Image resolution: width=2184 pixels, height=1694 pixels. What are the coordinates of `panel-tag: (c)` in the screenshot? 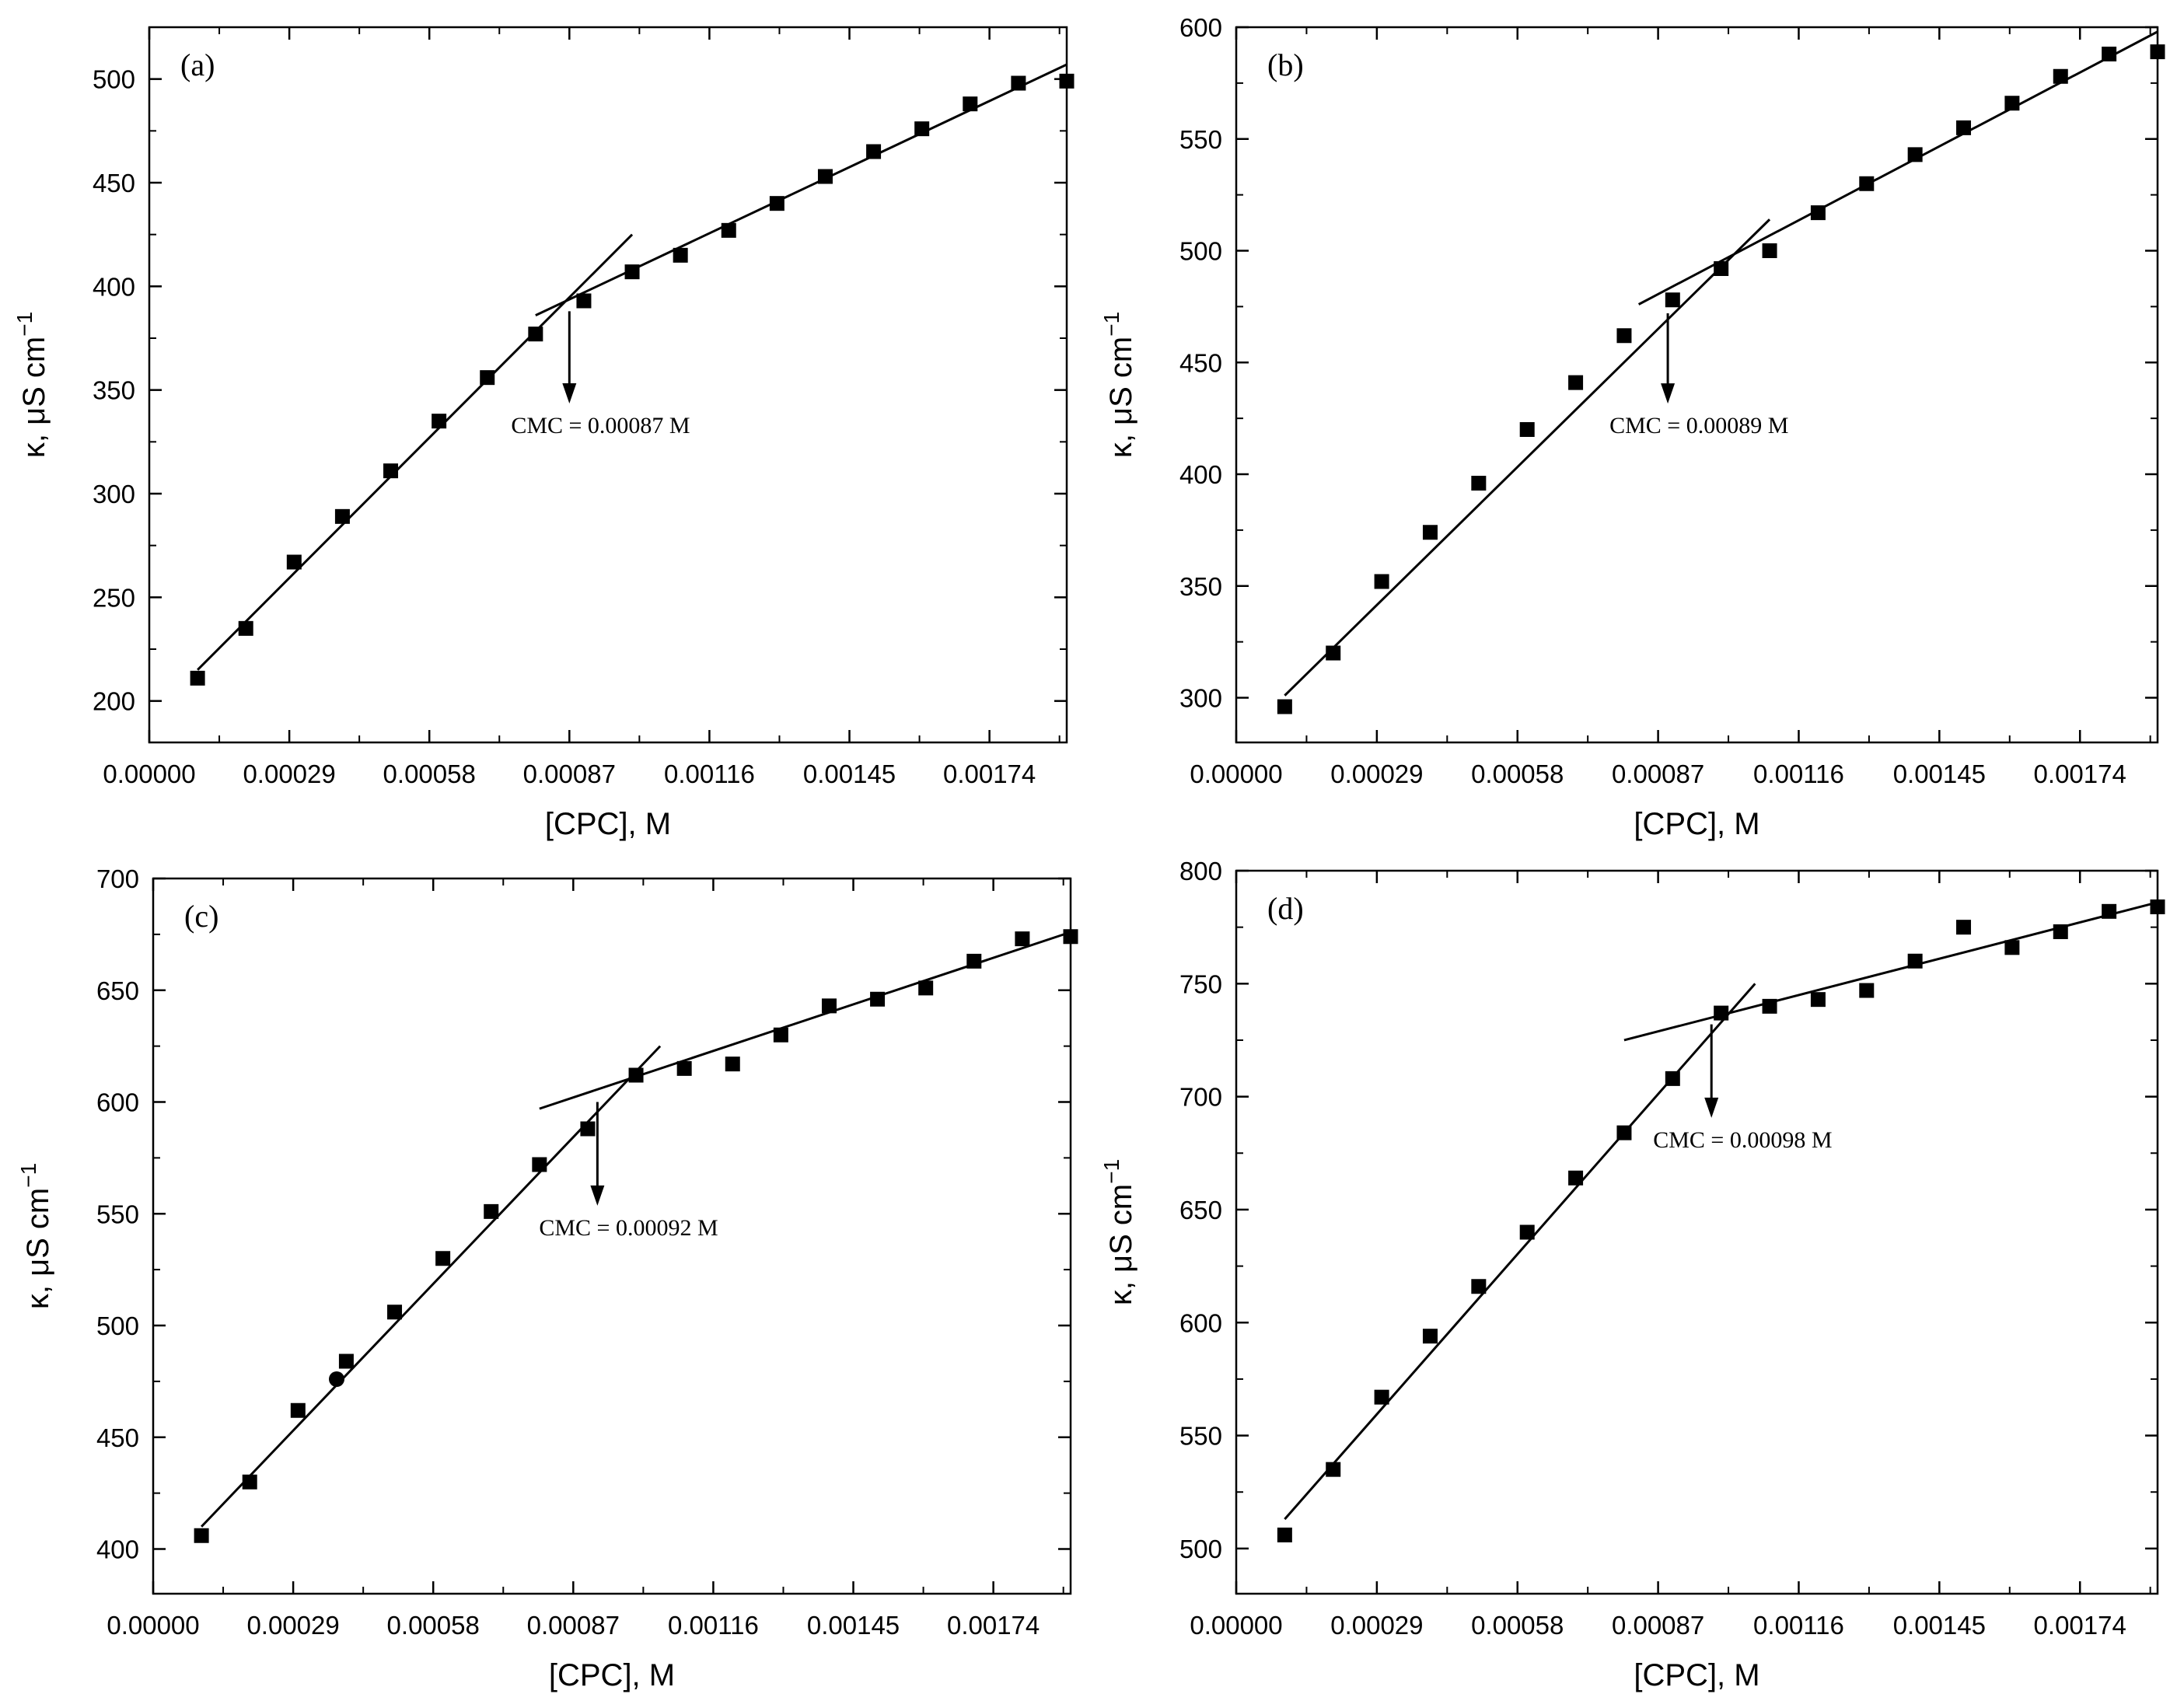 It's located at (201, 916).